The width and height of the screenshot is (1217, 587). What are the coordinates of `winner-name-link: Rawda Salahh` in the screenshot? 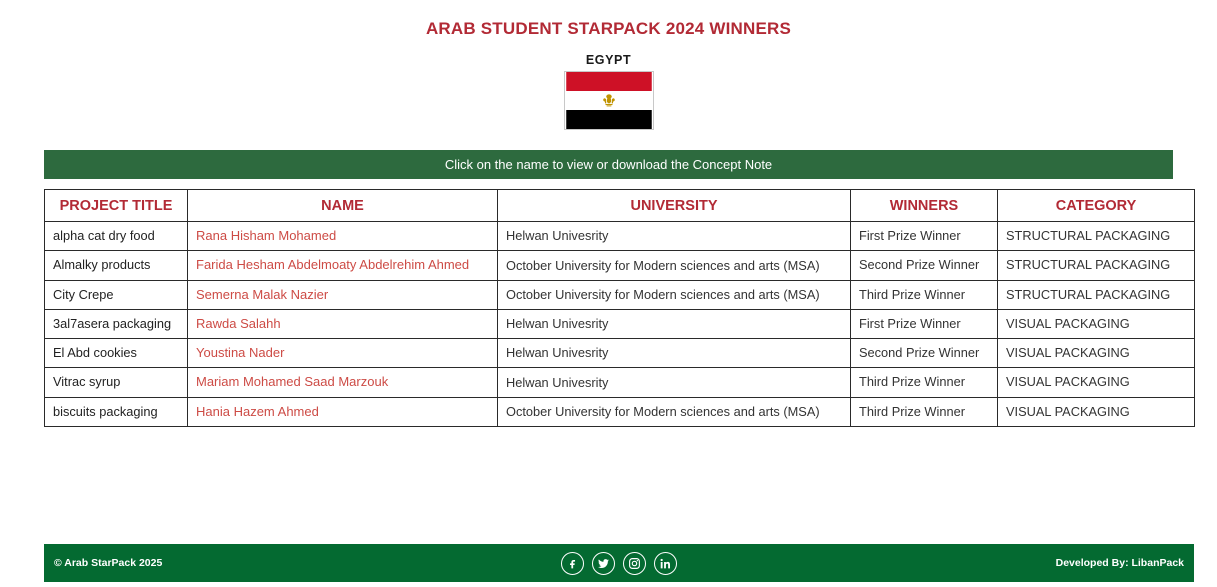 It's located at (342, 324).